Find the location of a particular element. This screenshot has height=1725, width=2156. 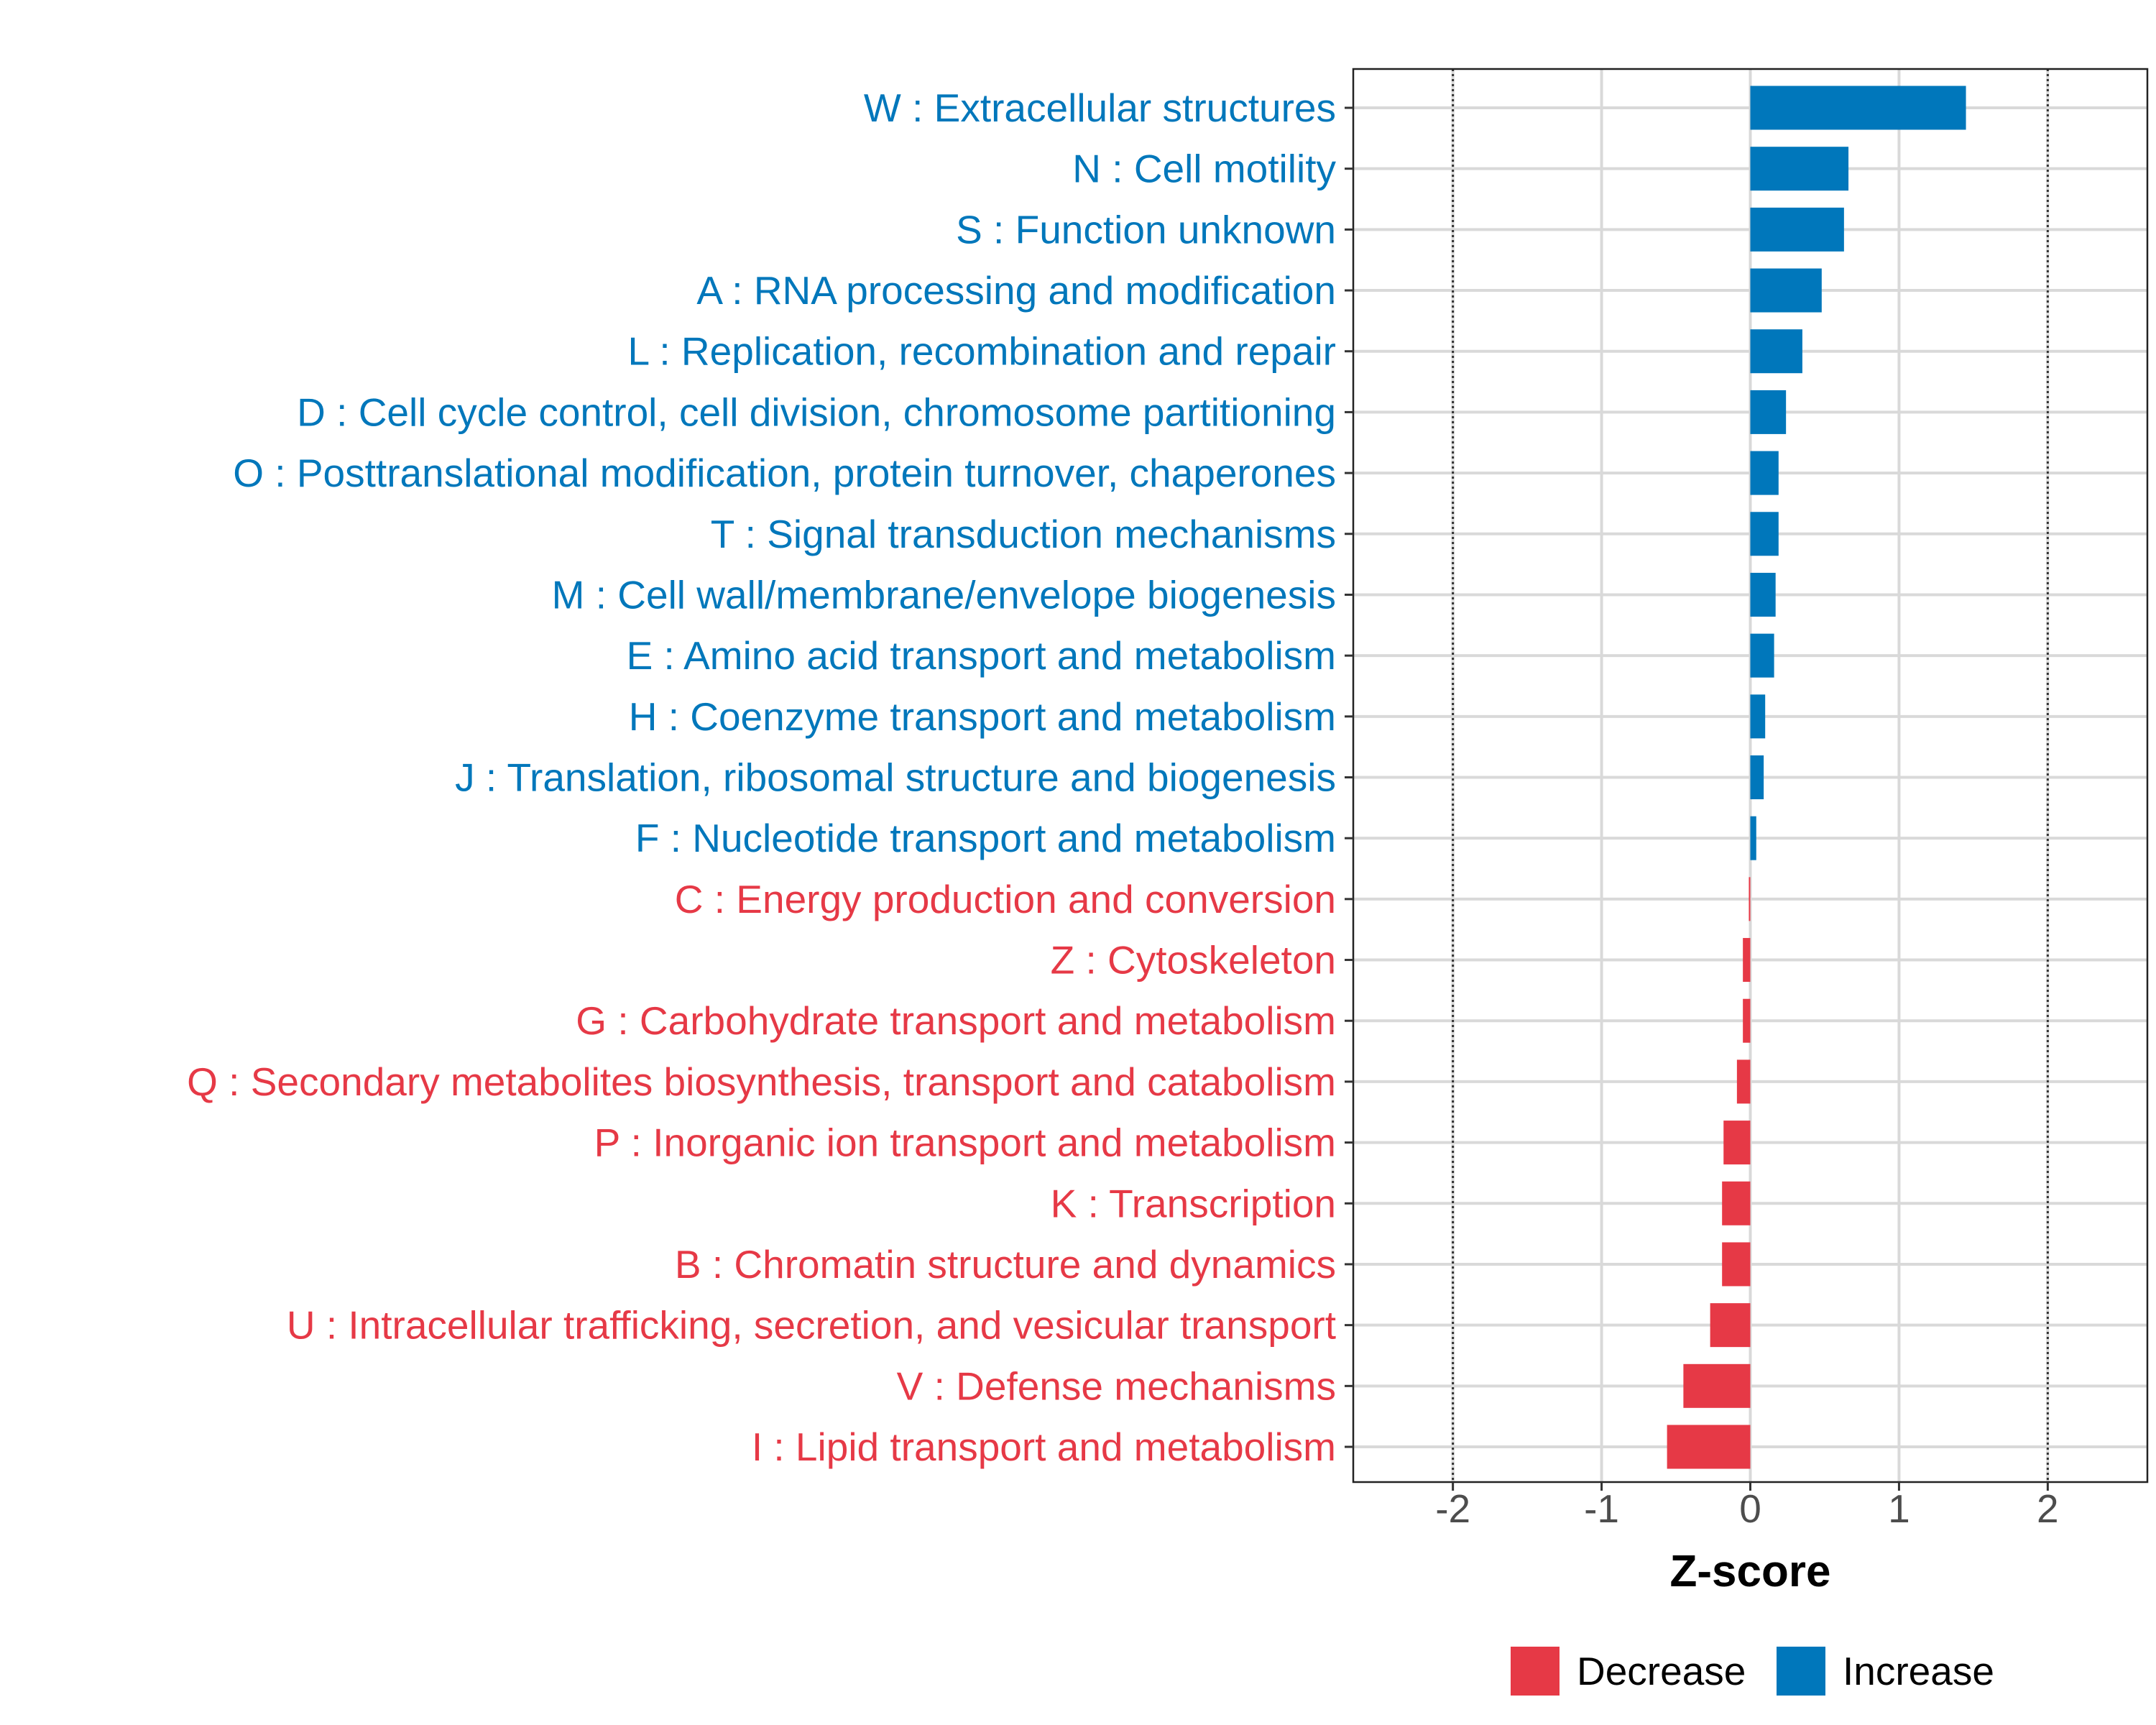

legend-label: Decrease is located at coordinates (1661, 1671).